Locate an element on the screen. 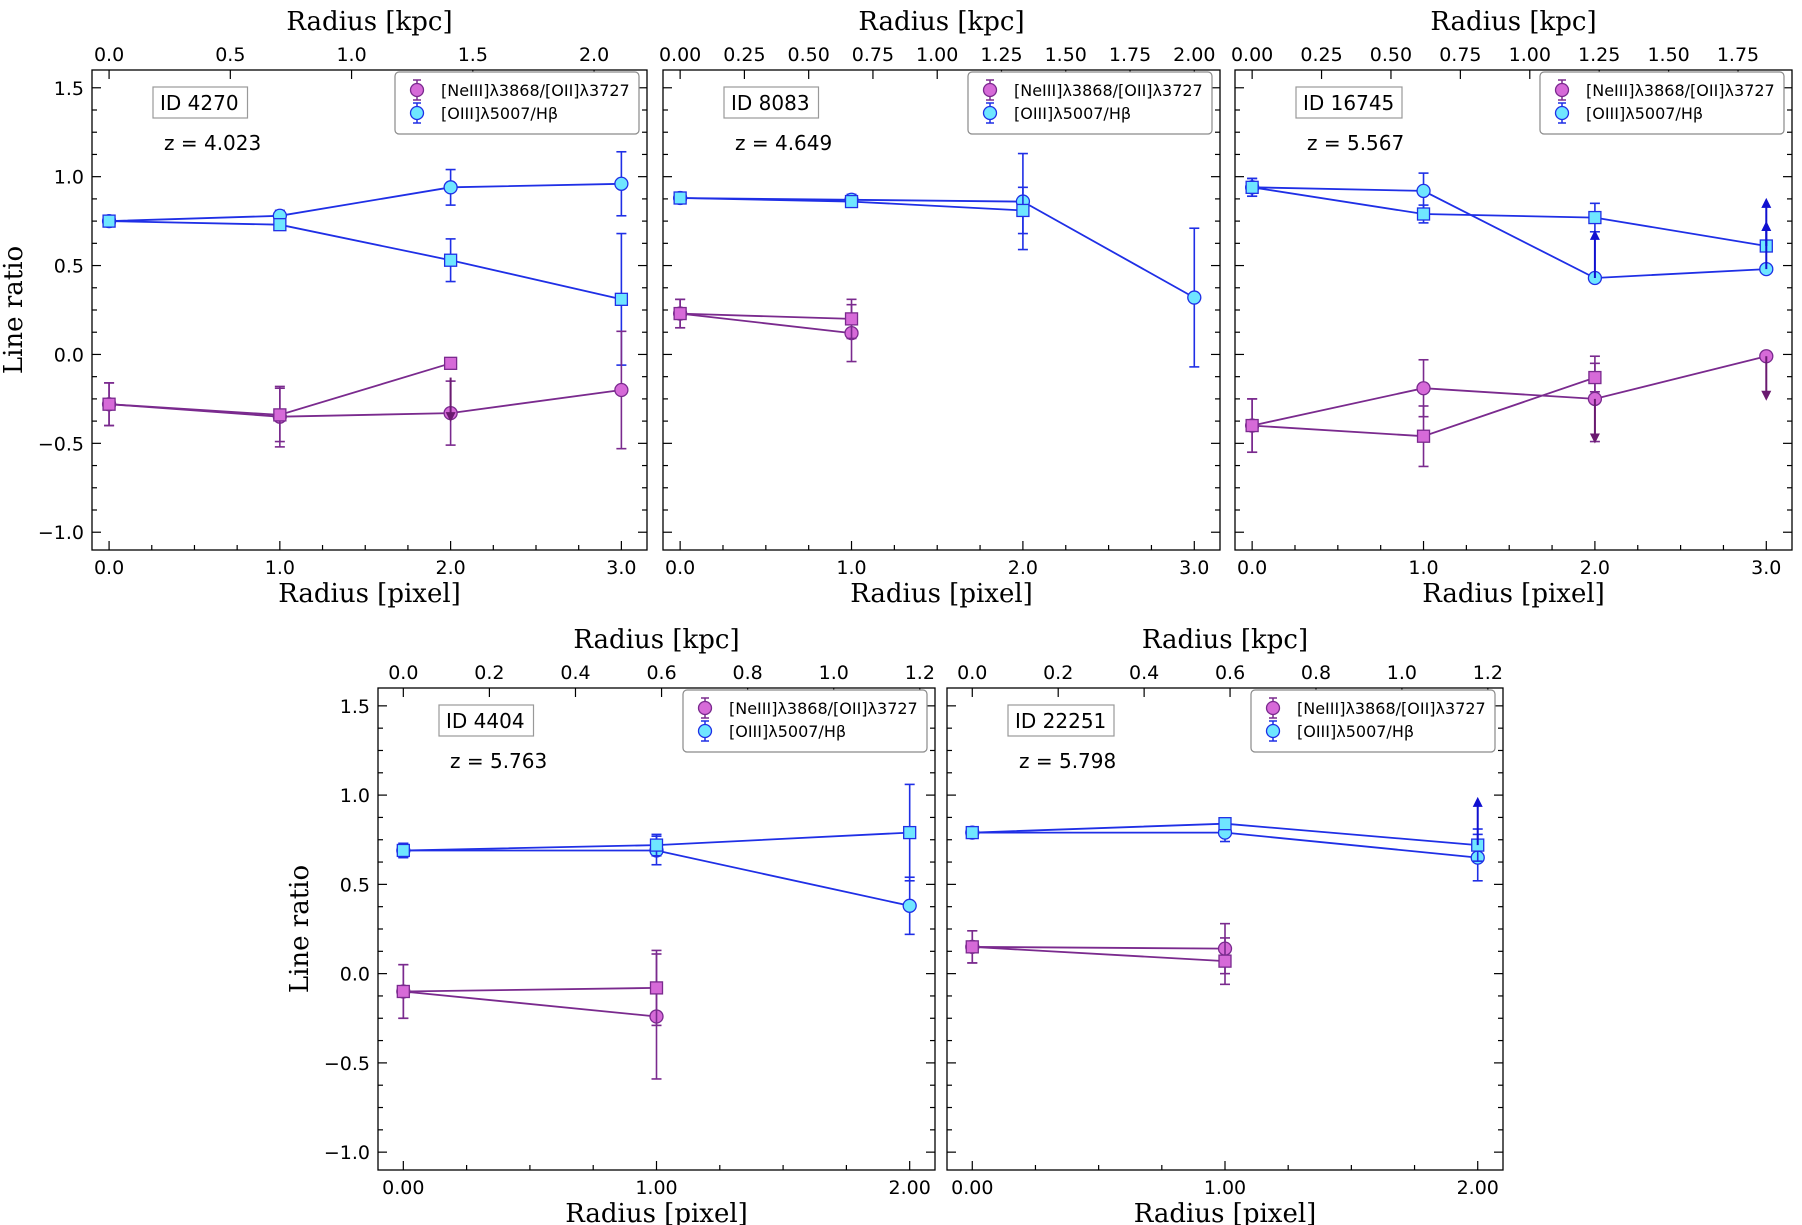 This screenshot has height=1225, width=1802. y-tick-label: 1.0 is located at coordinates (355, 796).